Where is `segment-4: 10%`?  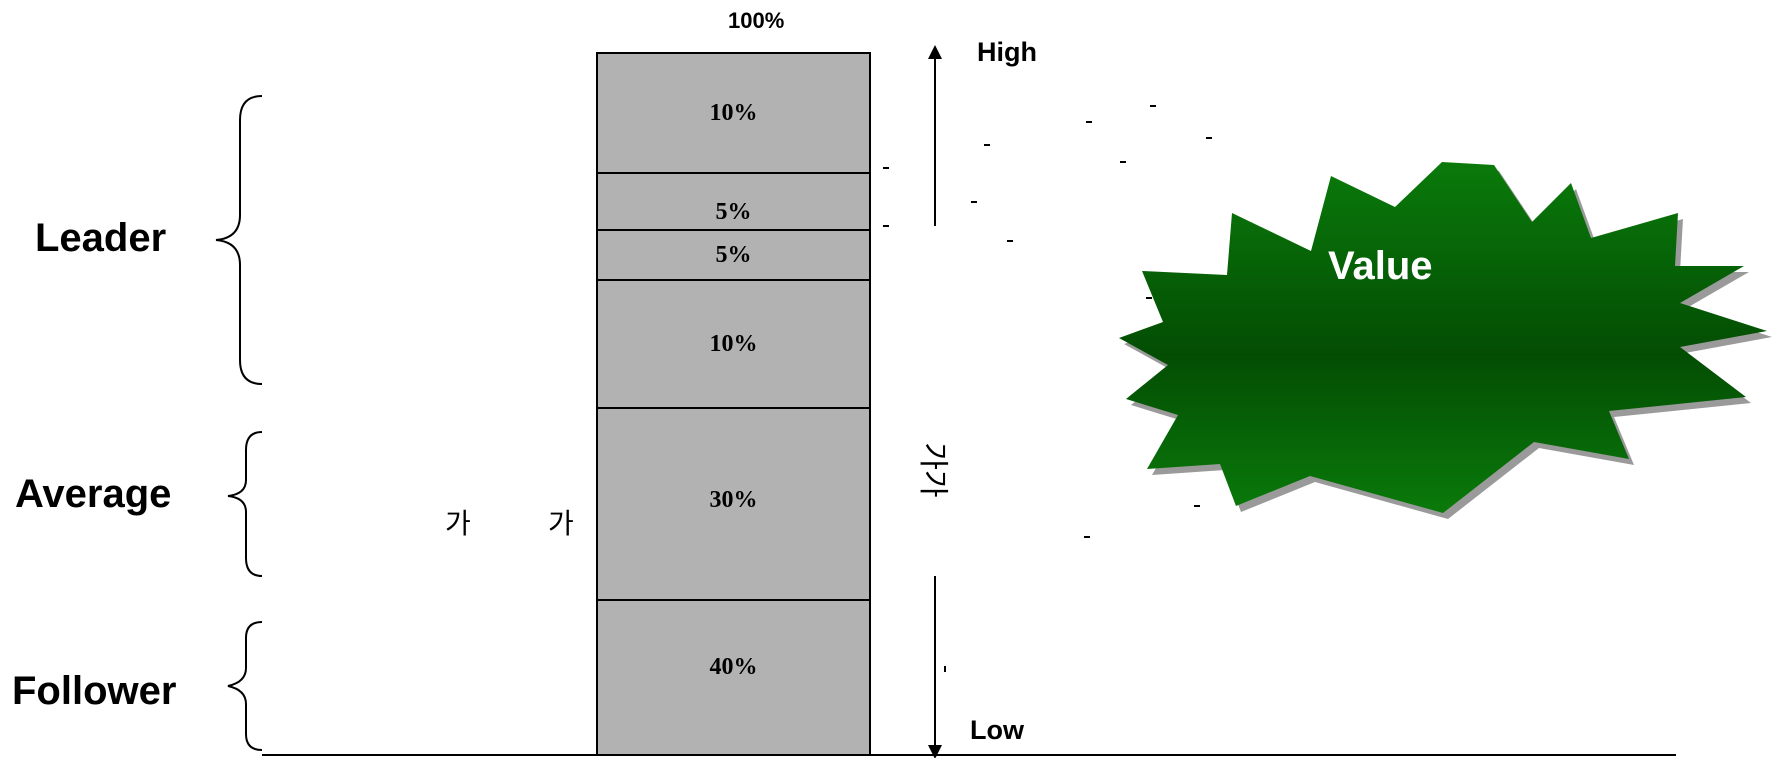 segment-4: 10% is located at coordinates (733, 344).